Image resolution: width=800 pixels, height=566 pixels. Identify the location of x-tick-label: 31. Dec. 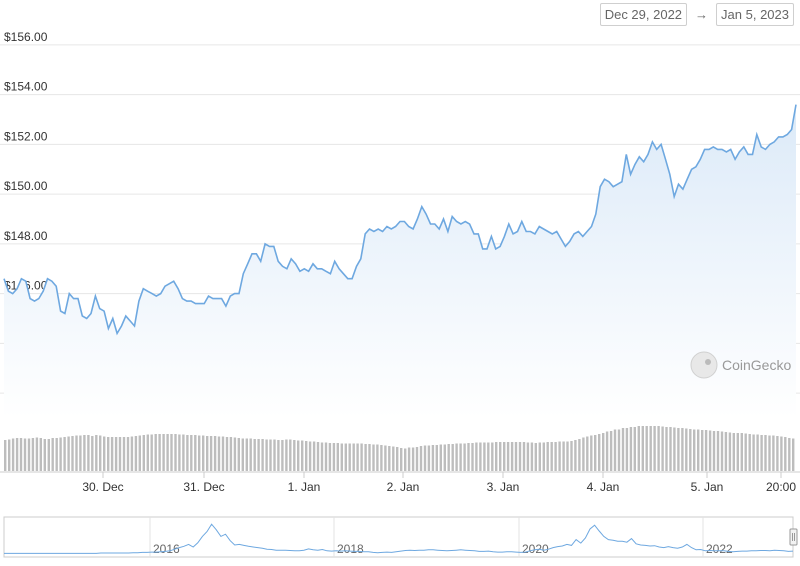
(203, 487).